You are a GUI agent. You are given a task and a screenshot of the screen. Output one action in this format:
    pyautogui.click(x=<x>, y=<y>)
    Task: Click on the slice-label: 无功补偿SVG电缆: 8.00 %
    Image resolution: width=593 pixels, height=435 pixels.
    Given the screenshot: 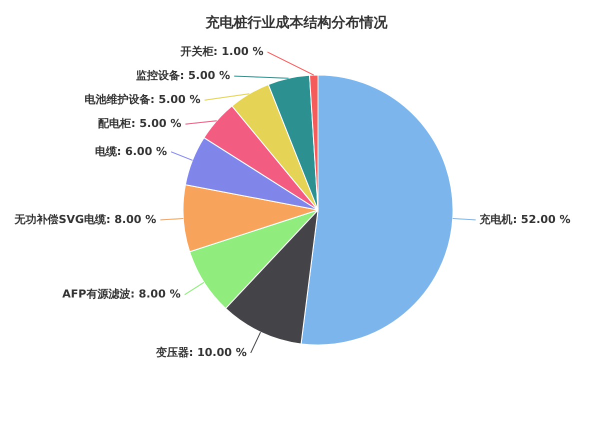 What is the action you would take?
    pyautogui.click(x=85, y=219)
    